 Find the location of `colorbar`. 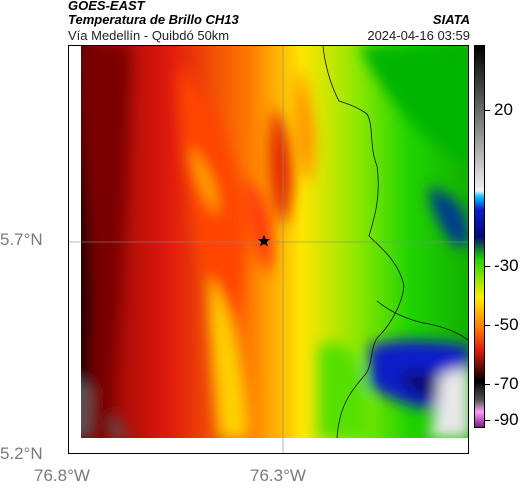

colorbar is located at coordinates (479, 236).